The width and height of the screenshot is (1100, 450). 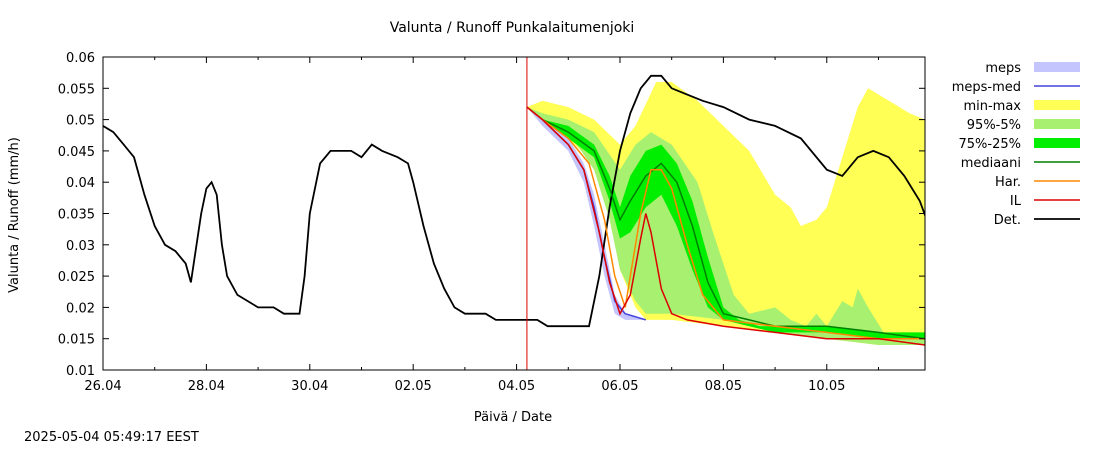 I want to click on x-tick-label: 28.04, so click(x=206, y=386).